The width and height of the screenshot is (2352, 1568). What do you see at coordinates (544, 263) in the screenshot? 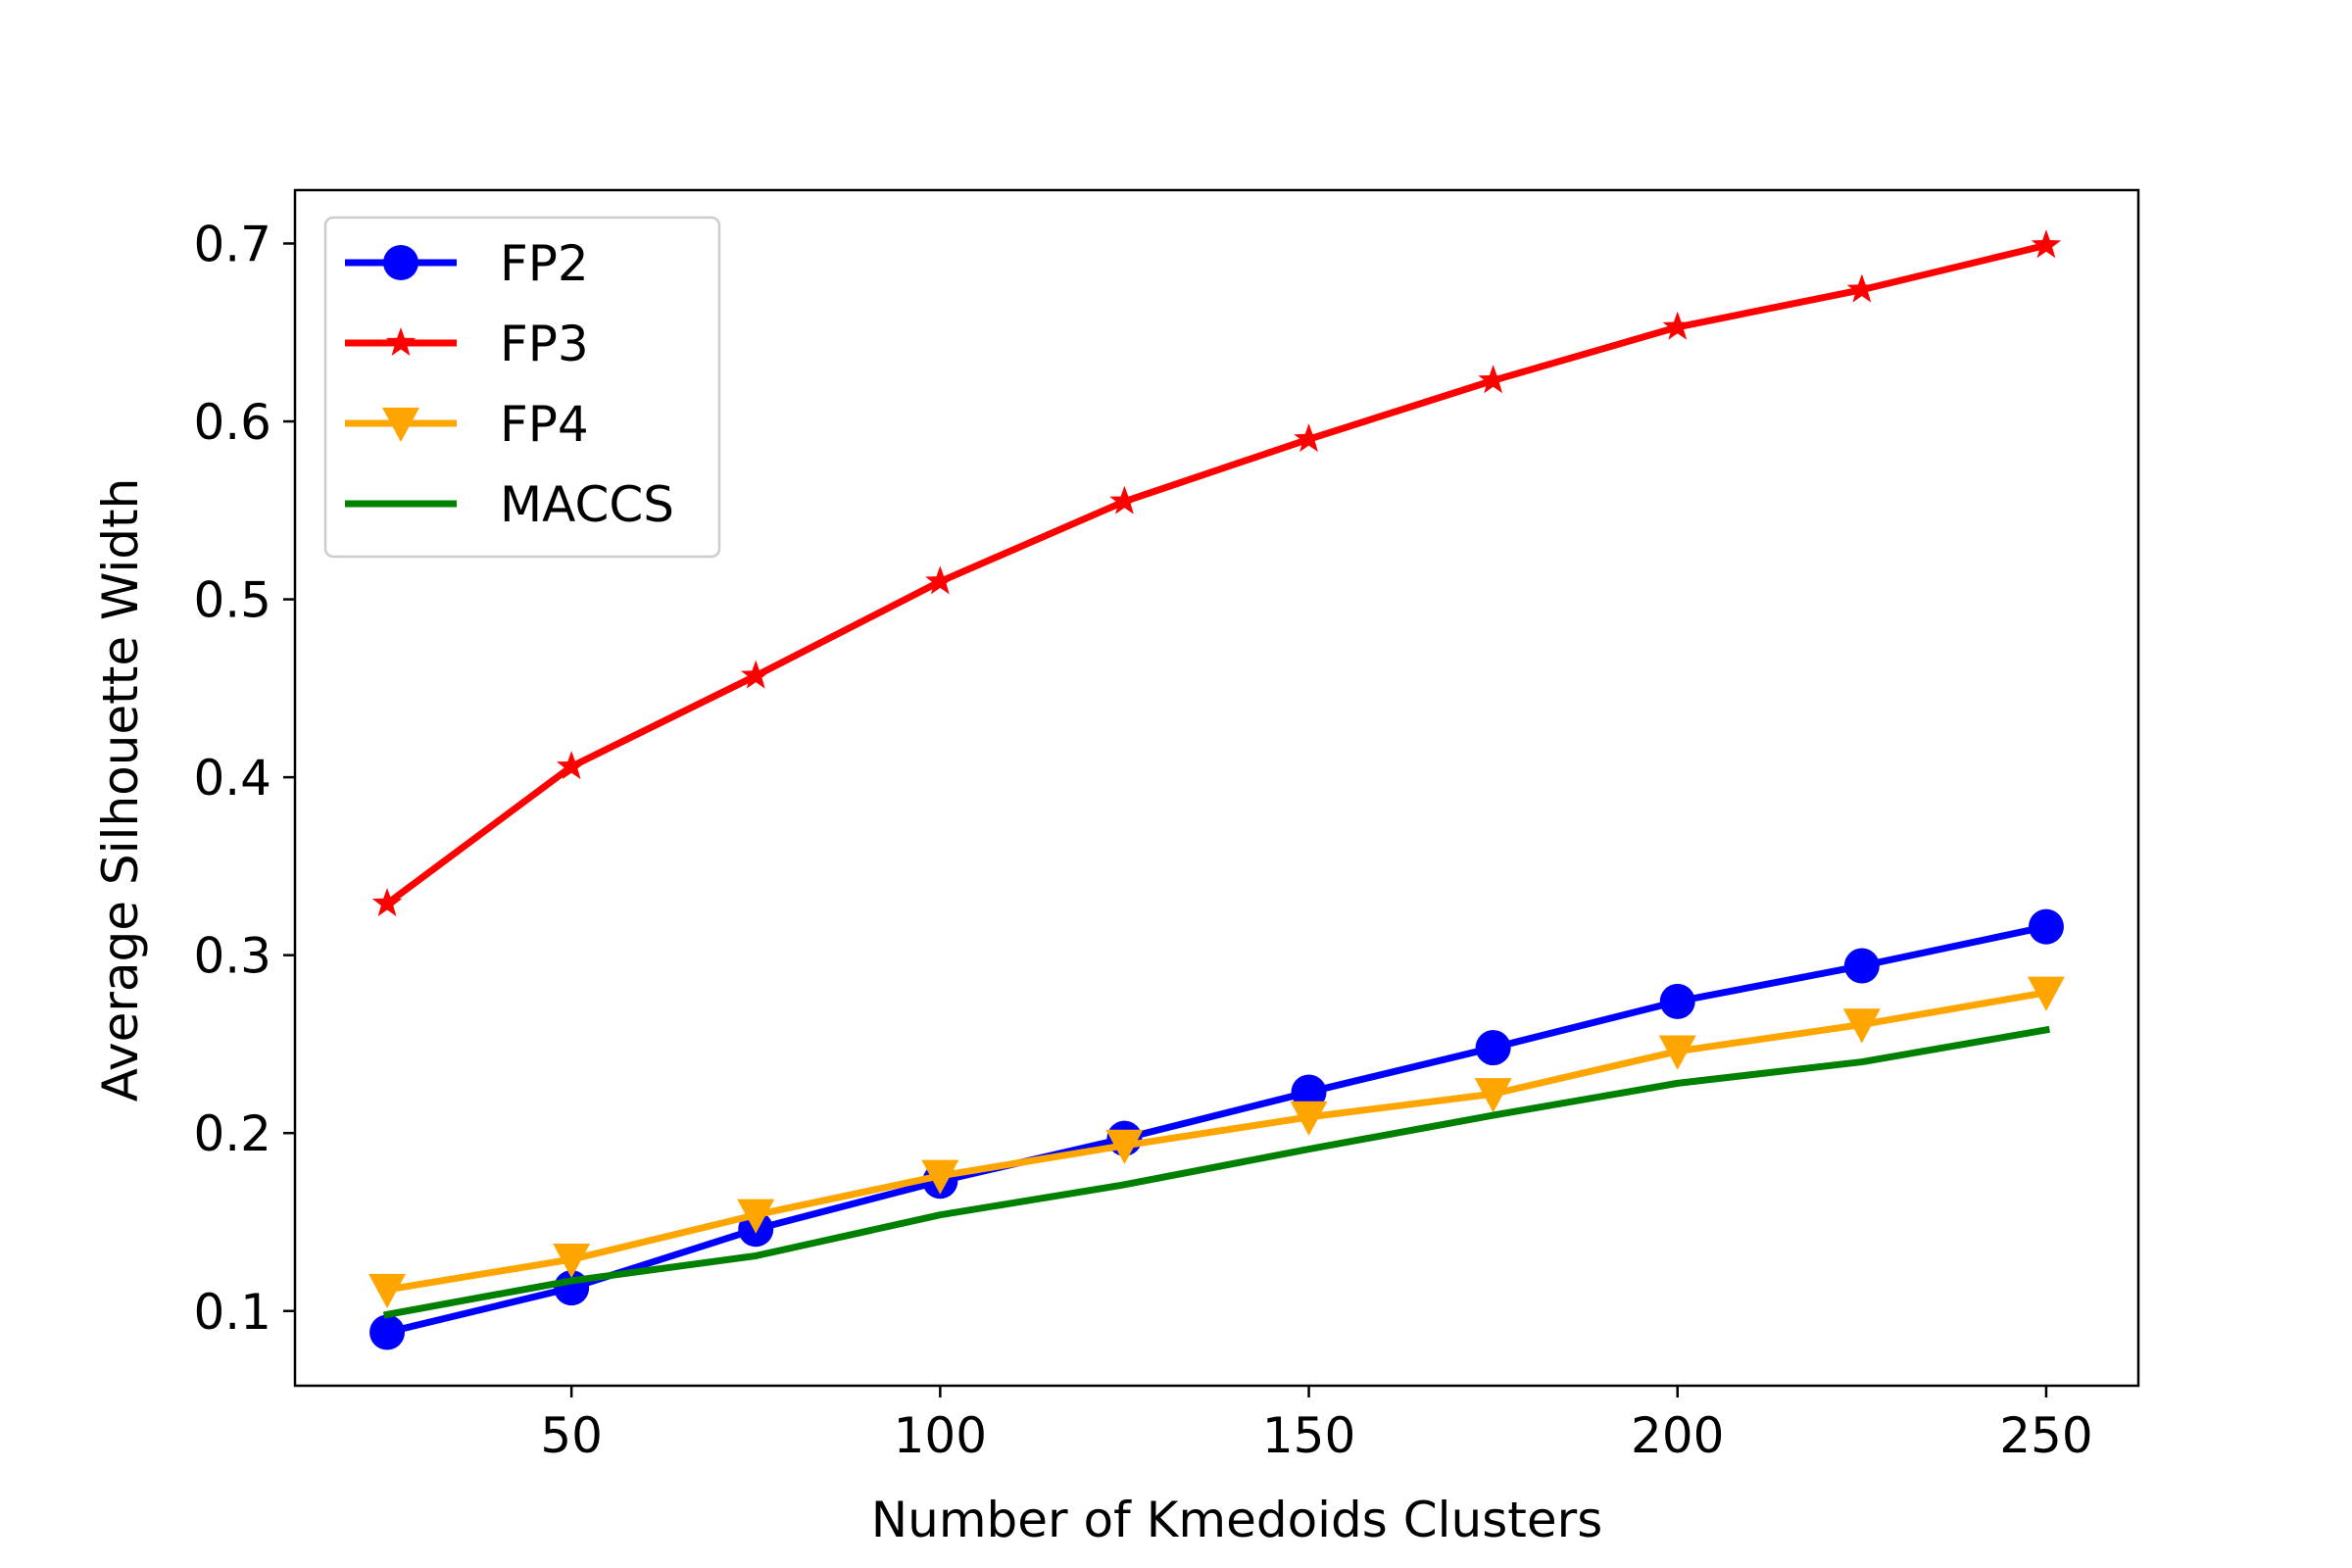
I see `legend-label: FP2` at bounding box center [544, 263].